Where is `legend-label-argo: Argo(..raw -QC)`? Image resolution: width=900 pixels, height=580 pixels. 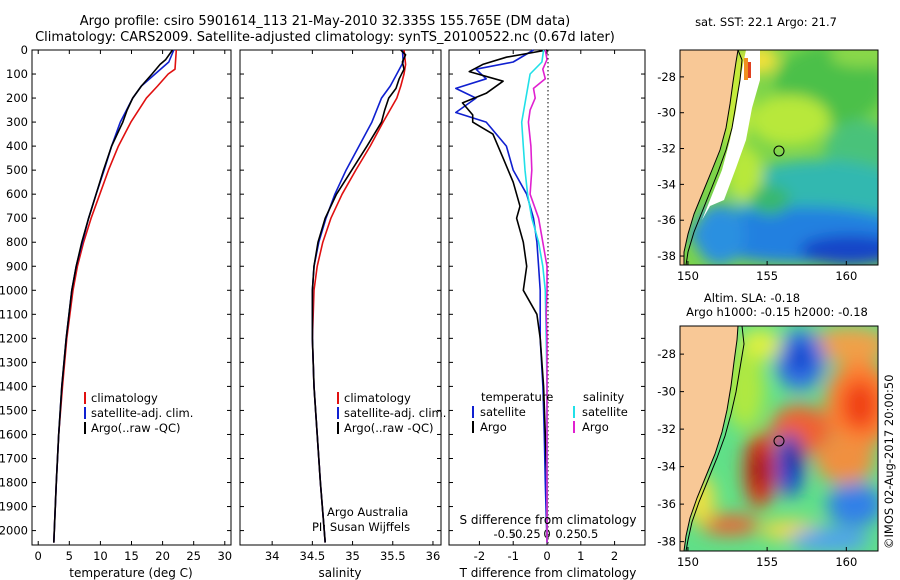 legend-label-argo: Argo(..raw -QC) is located at coordinates (389, 428).